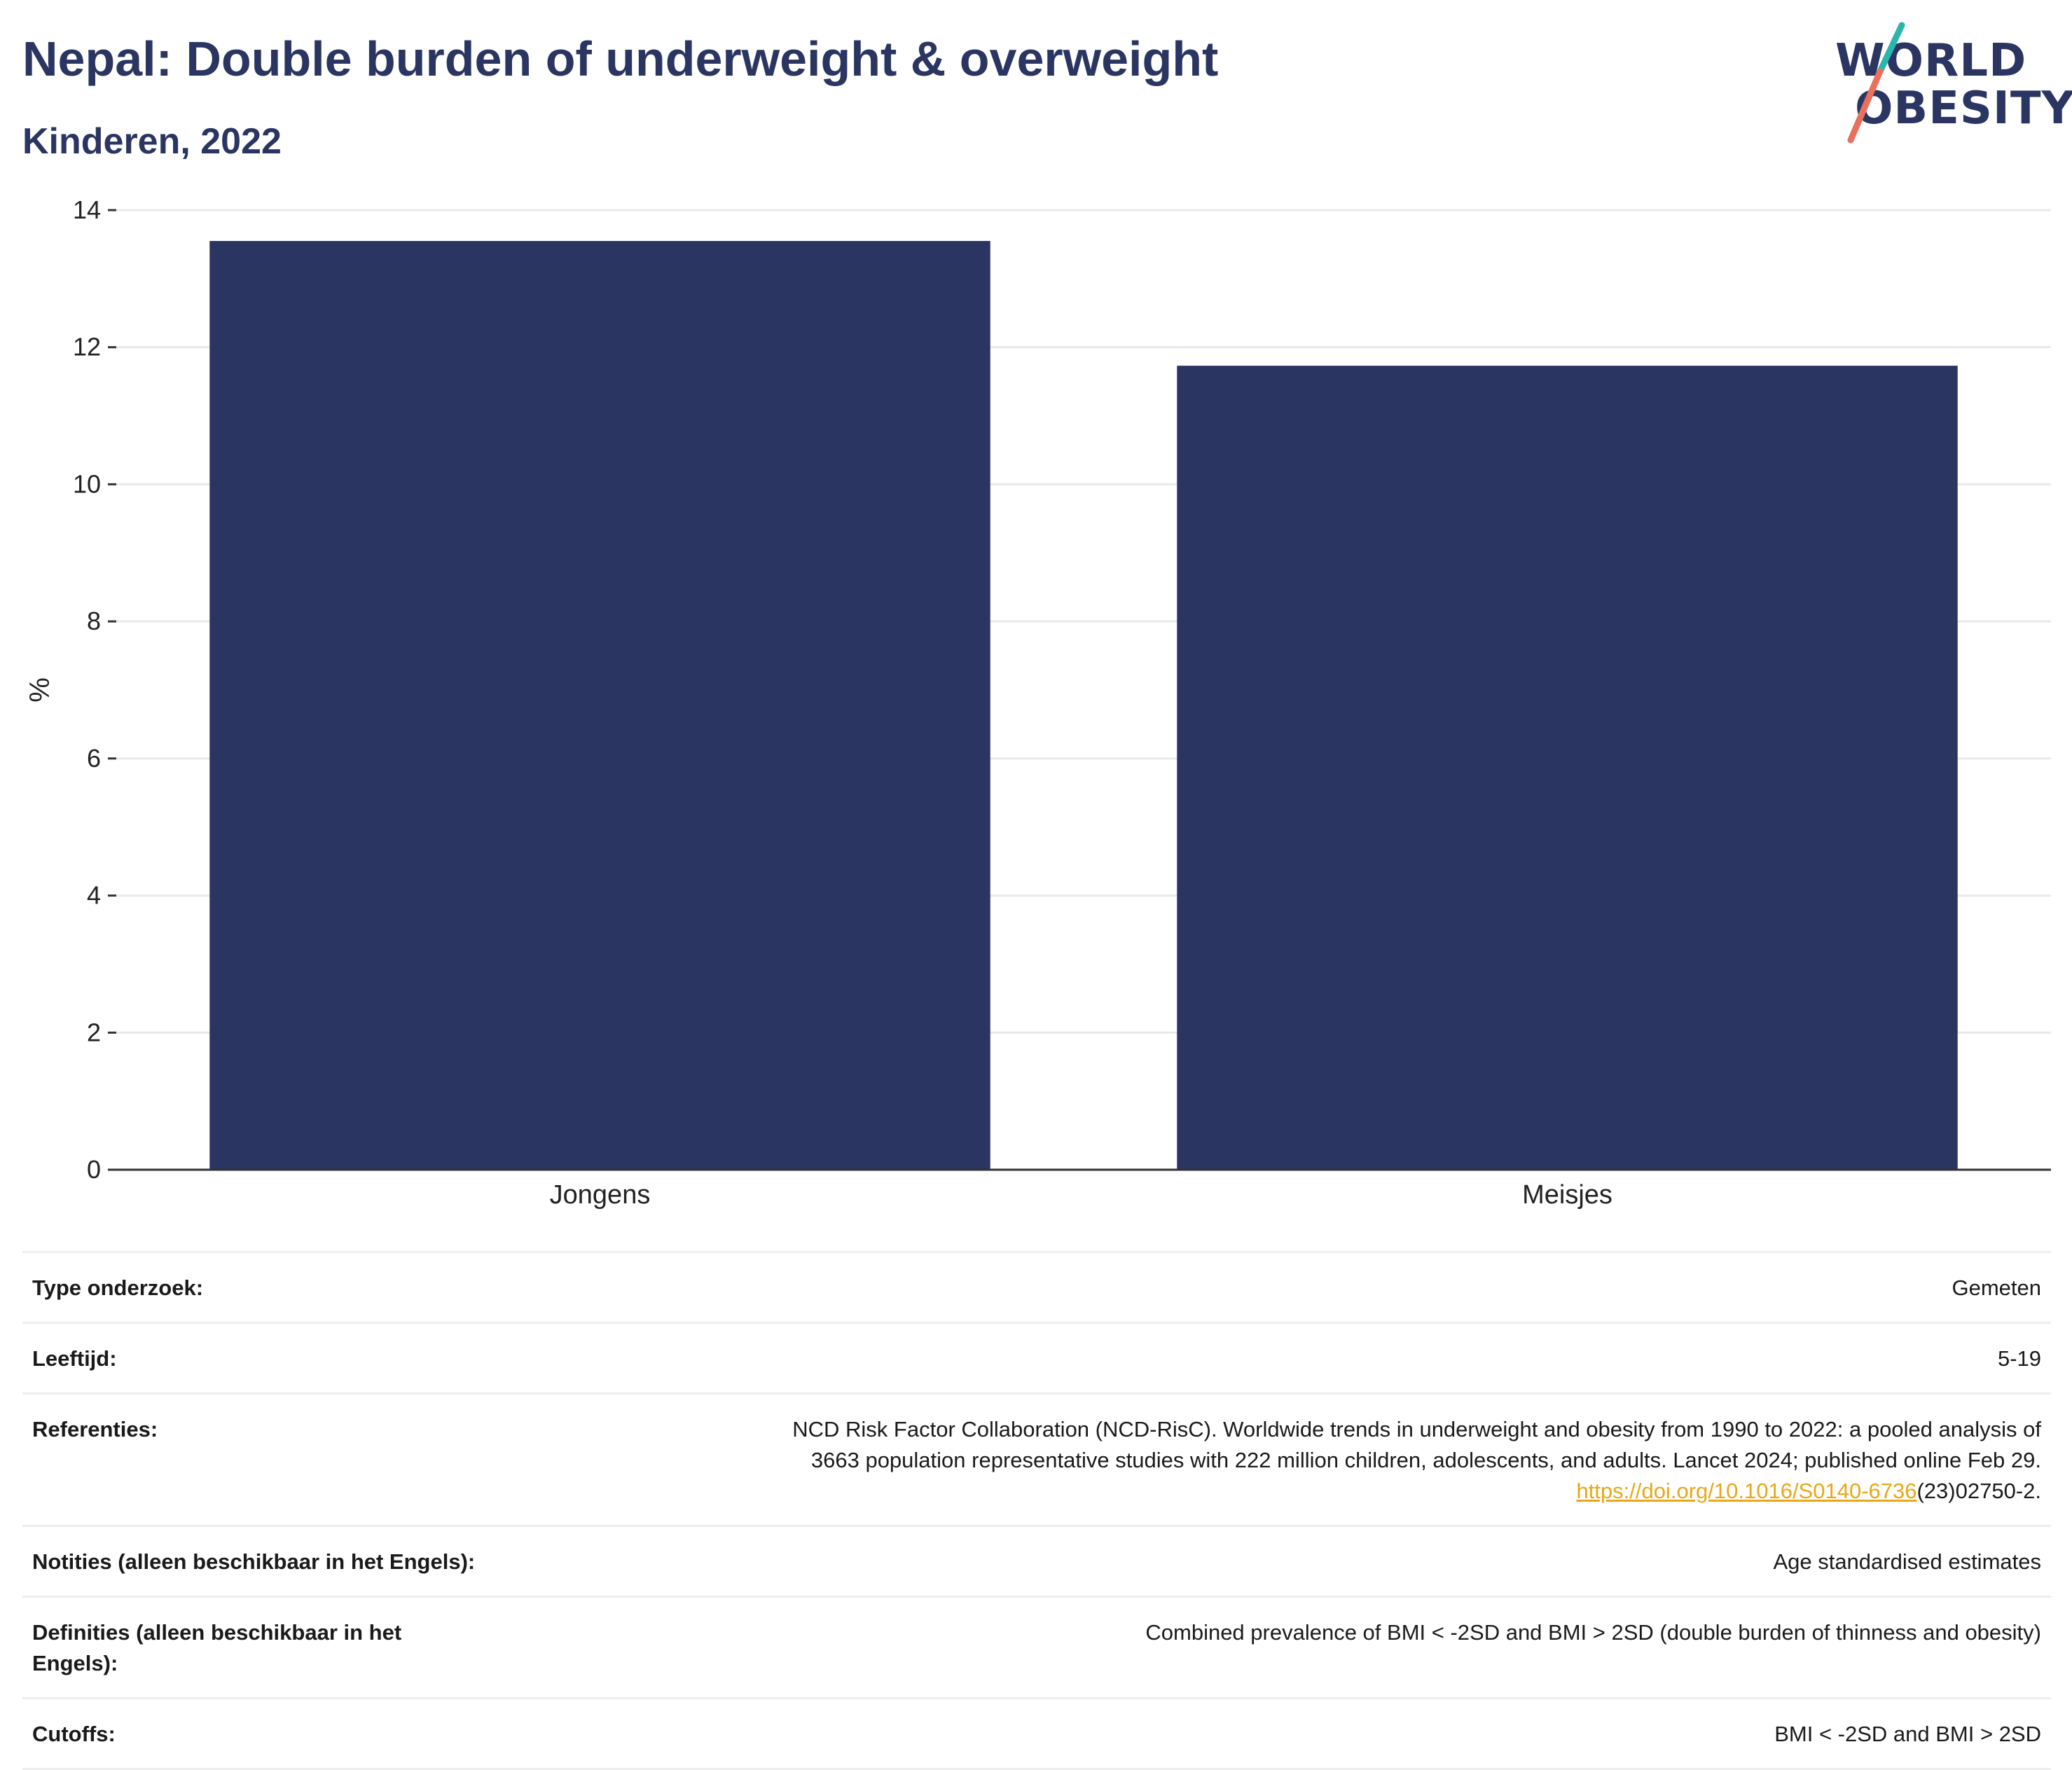  What do you see at coordinates (256, 1733) in the screenshot?
I see `info-label-cutoffs: Cutoffs:` at bounding box center [256, 1733].